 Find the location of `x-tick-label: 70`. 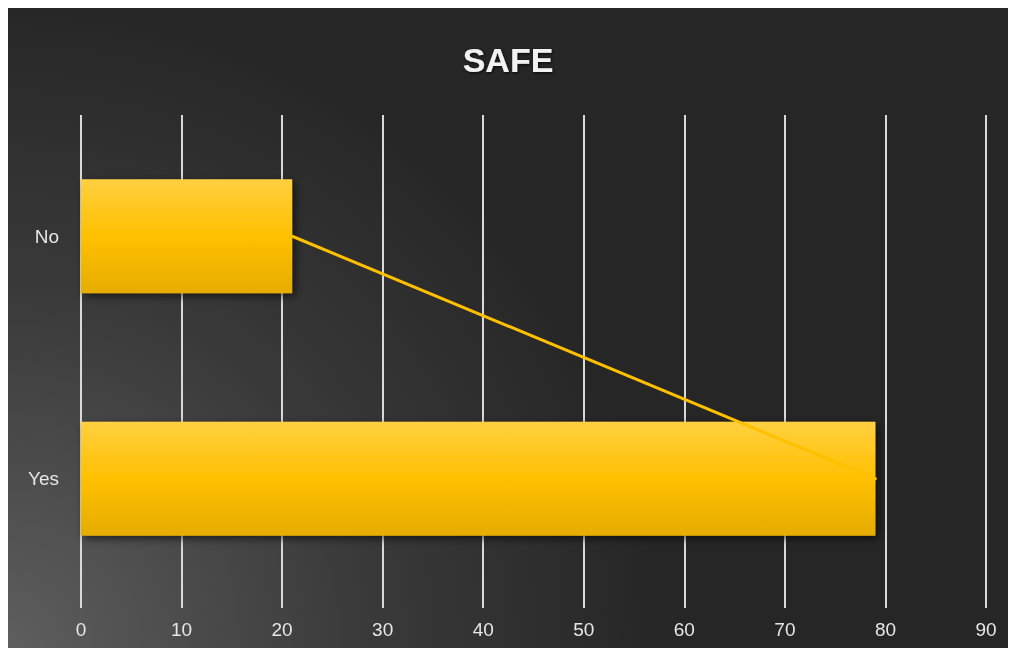

x-tick-label: 70 is located at coordinates (785, 629).